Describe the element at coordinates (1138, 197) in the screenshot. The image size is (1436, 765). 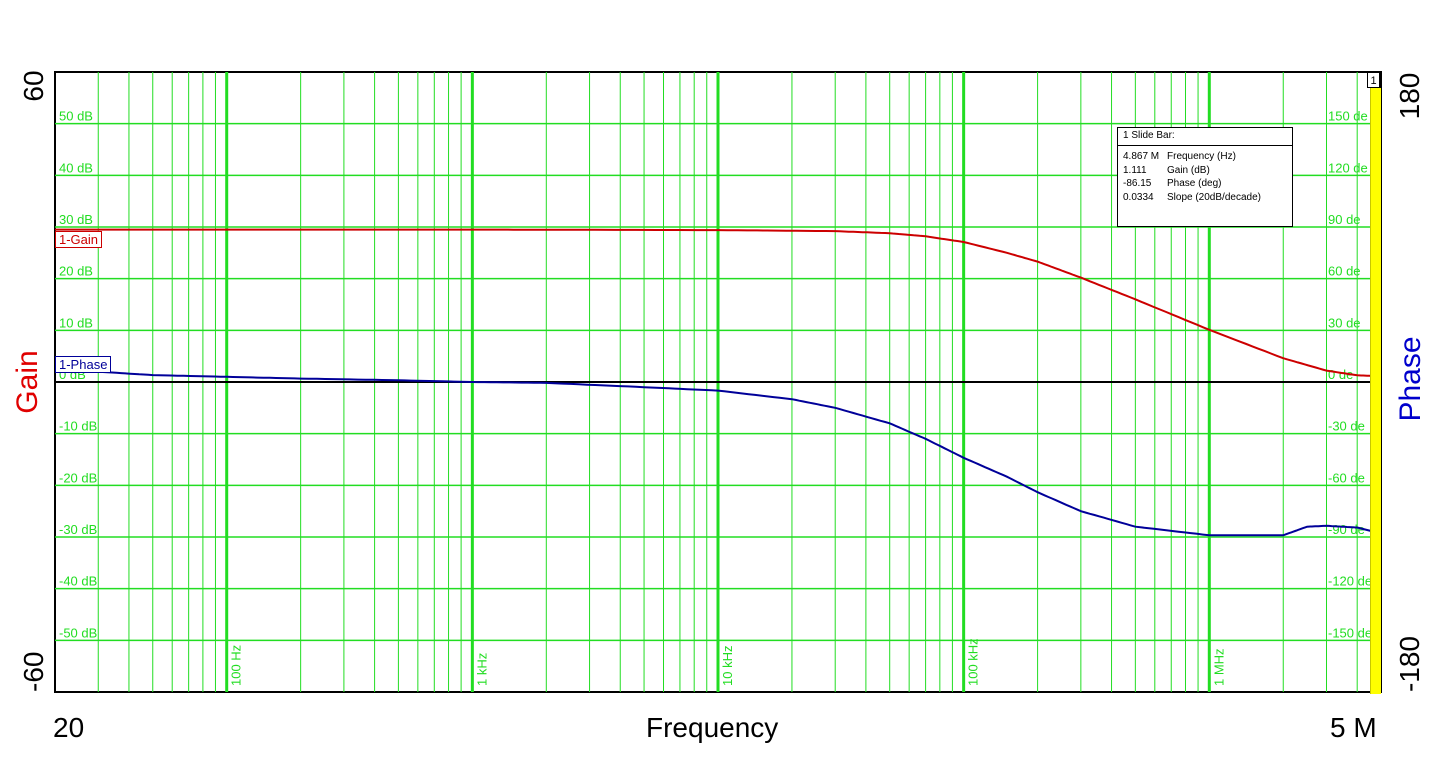
I see `readout-value: 0.0334` at that location.